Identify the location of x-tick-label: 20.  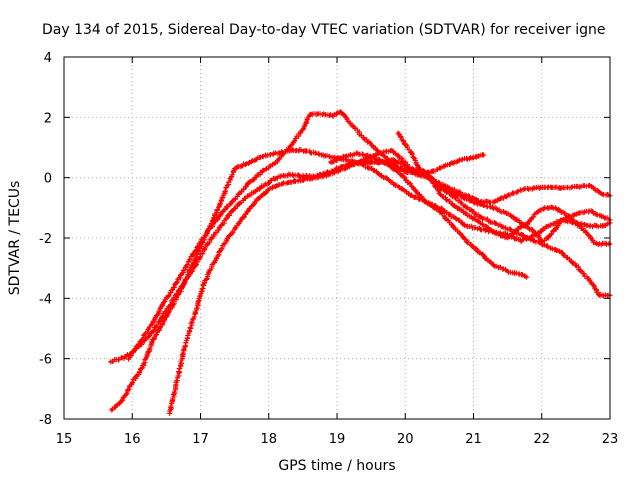
(405, 439).